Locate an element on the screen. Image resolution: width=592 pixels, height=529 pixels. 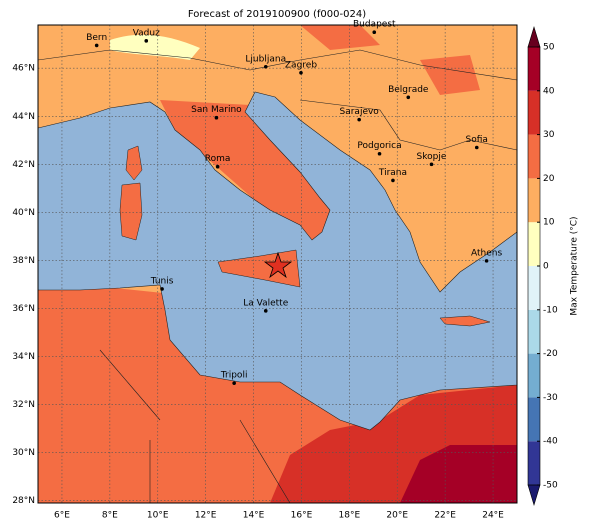
city-label: Skopje is located at coordinates (432, 157).